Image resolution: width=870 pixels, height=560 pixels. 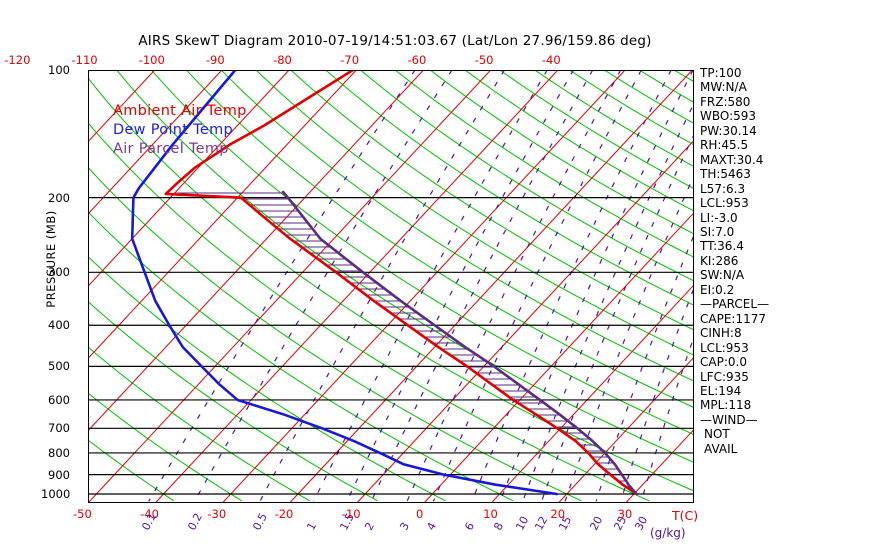 I want to click on pressure-tick-300: 300, so click(x=59, y=272).